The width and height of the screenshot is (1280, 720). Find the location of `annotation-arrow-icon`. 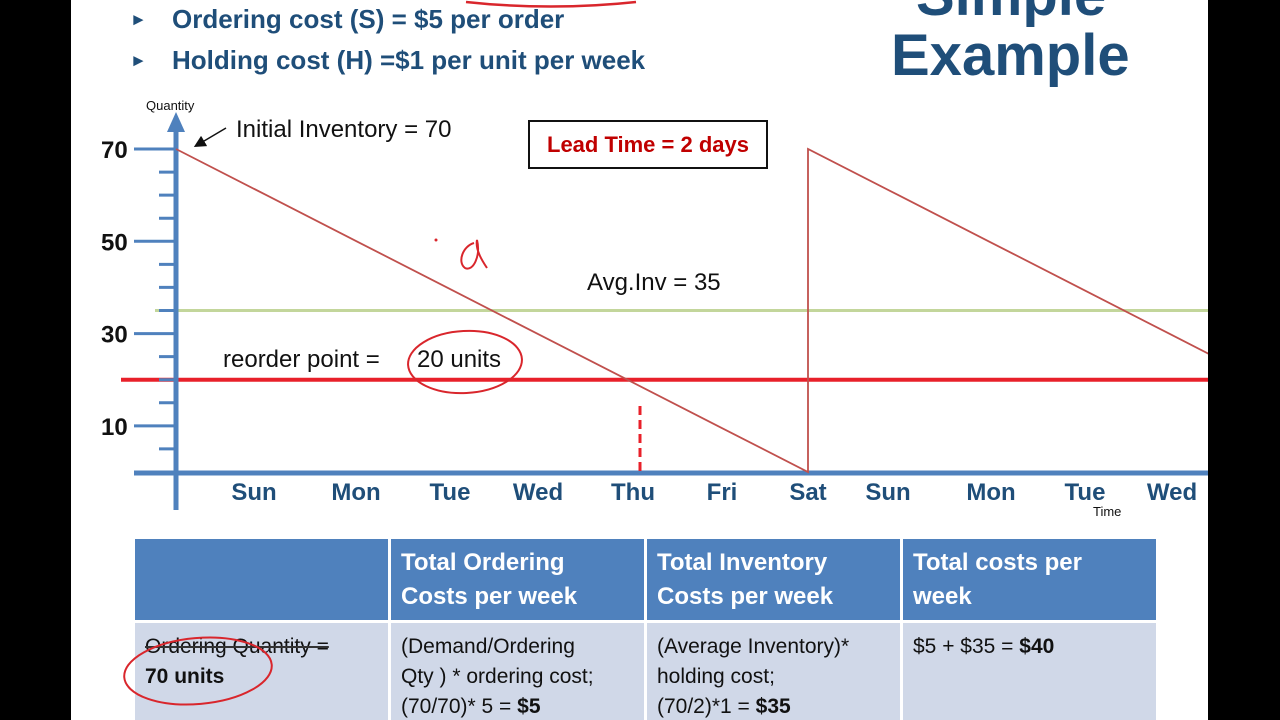

annotation-arrow-icon is located at coordinates (210, 137).